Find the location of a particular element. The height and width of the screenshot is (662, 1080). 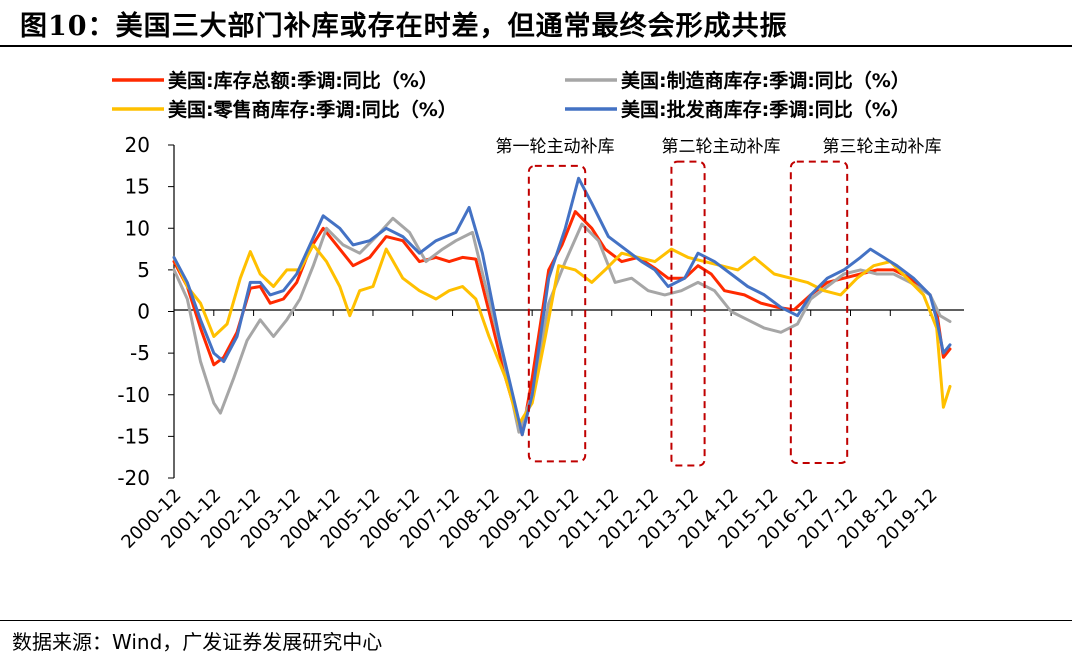

y-tick-label: 15 is located at coordinates (137, 187).